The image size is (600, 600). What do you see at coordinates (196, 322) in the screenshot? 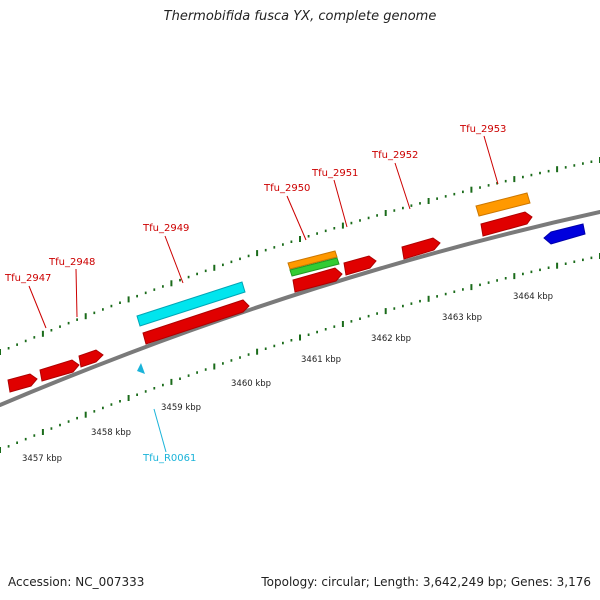
I see `feature-tfu-2949-cds` at bounding box center [196, 322].